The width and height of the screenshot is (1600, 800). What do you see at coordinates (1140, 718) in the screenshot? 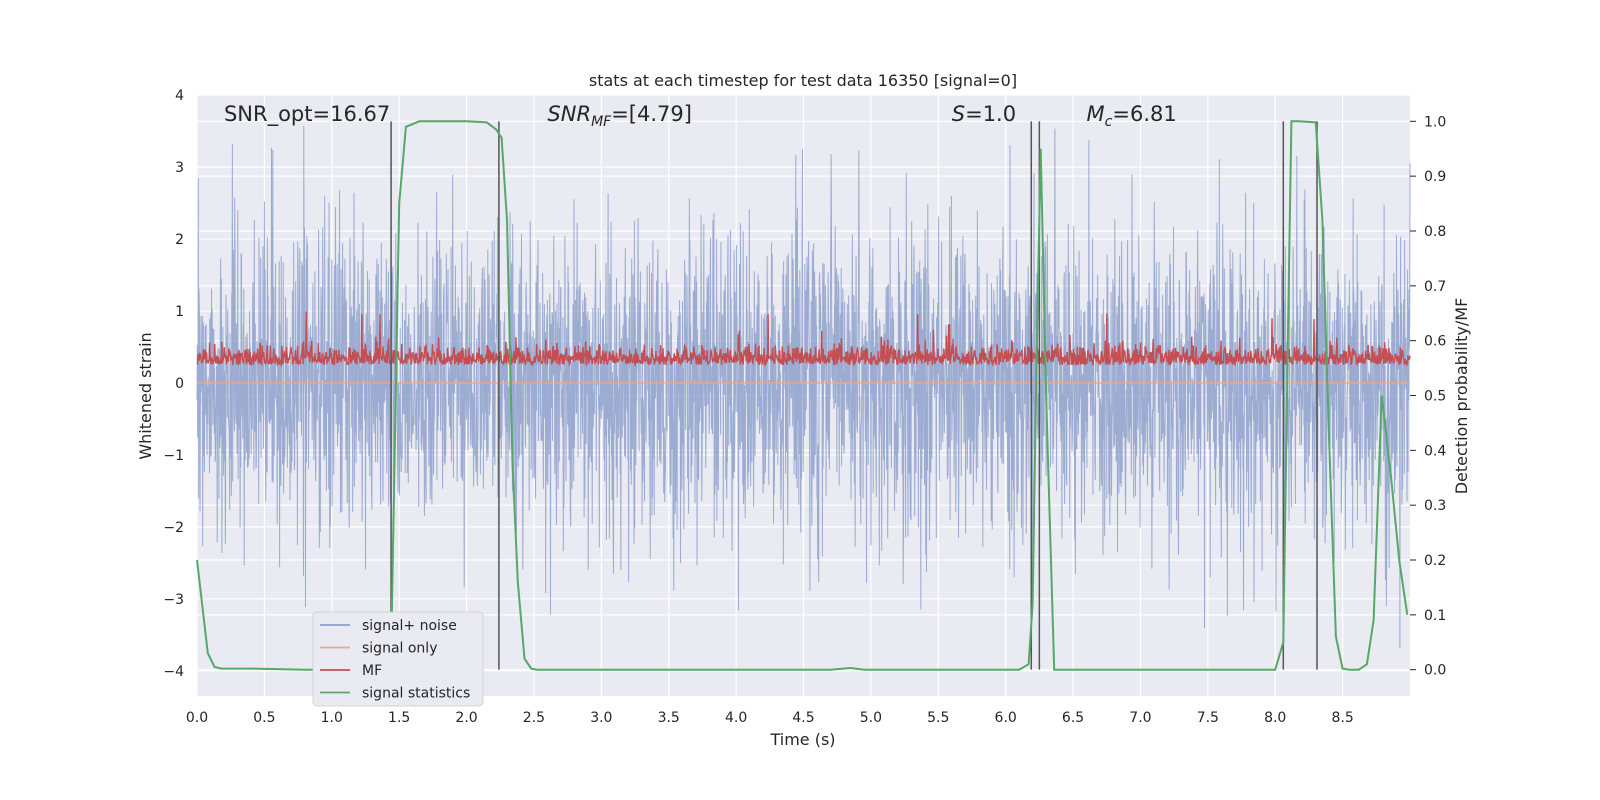
I see `x-tick-label: 7.0` at bounding box center [1140, 718].